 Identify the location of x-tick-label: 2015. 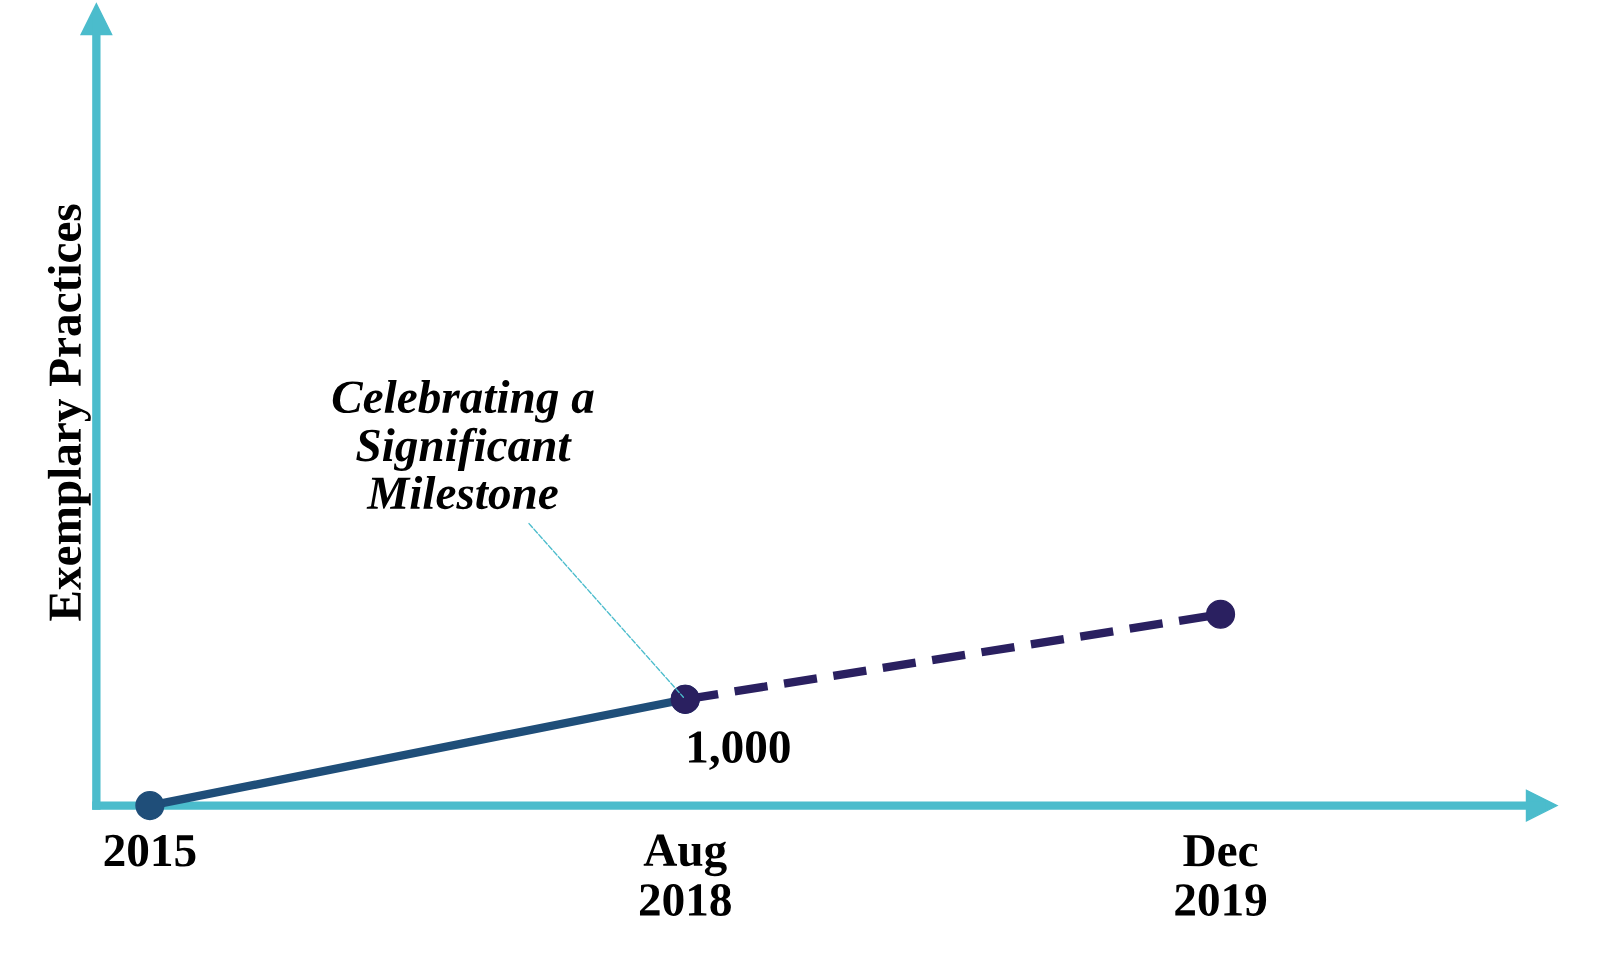
(150, 850).